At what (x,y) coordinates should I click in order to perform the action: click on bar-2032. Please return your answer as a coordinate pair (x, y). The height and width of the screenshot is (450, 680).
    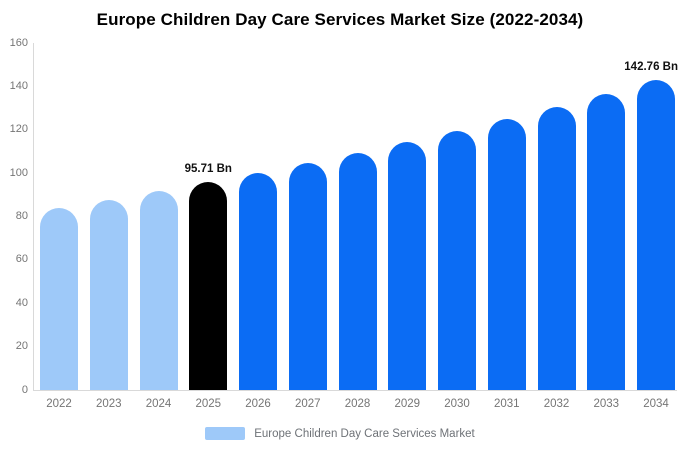
    Looking at the image, I should click on (556, 248).